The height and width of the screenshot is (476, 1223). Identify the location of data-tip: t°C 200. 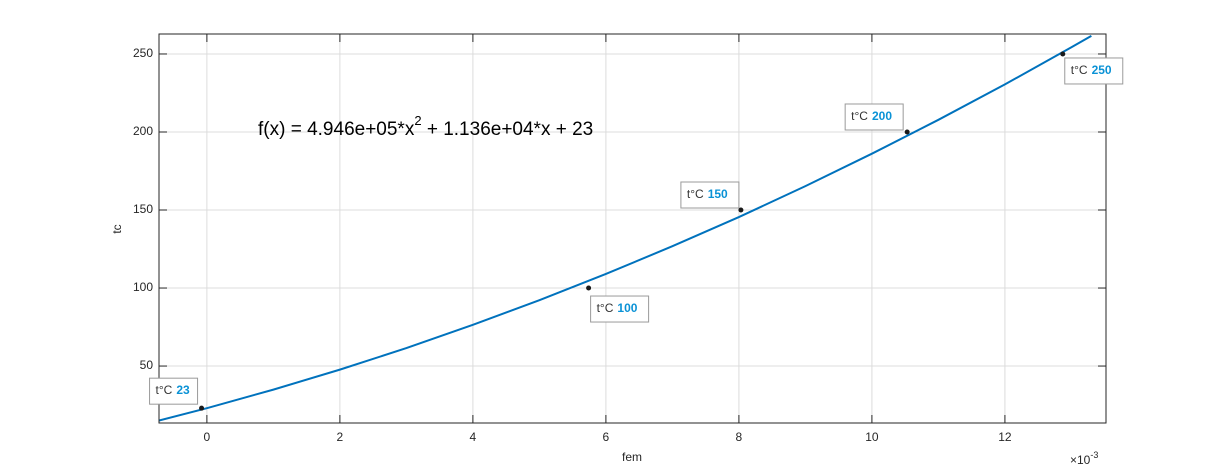
(874, 117).